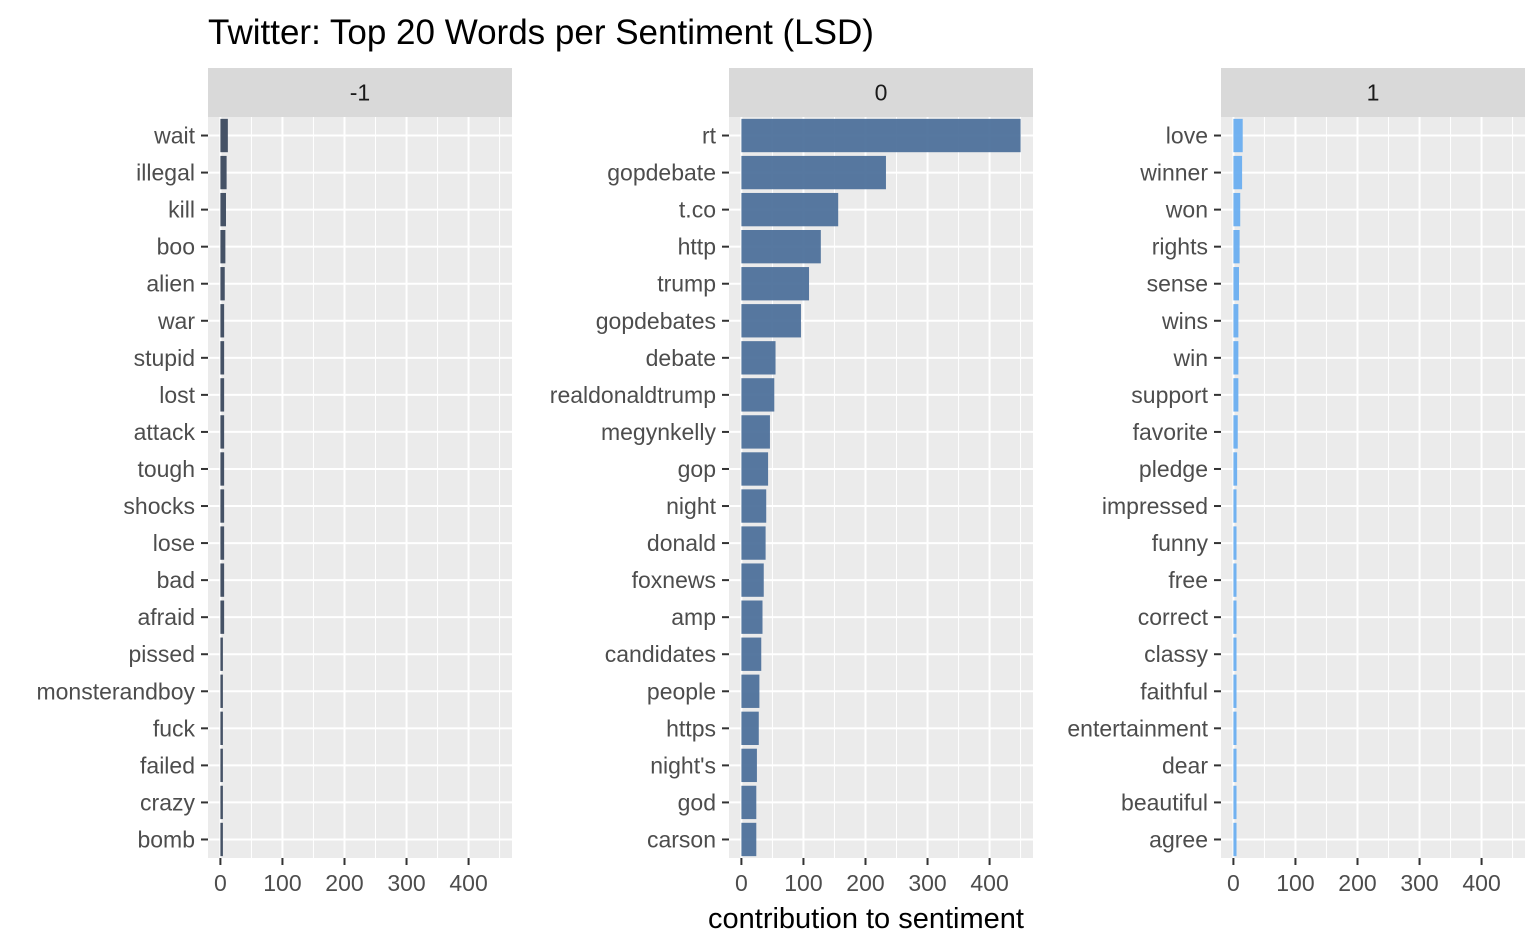 This screenshot has height=951, width=1540. What do you see at coordinates (781, 247) in the screenshot?
I see `bar-http` at bounding box center [781, 247].